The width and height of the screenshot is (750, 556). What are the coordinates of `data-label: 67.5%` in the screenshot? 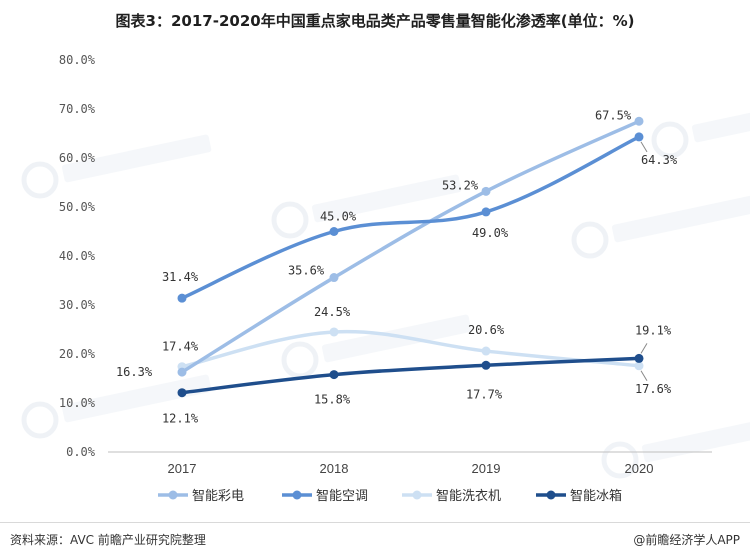 It's located at (613, 115).